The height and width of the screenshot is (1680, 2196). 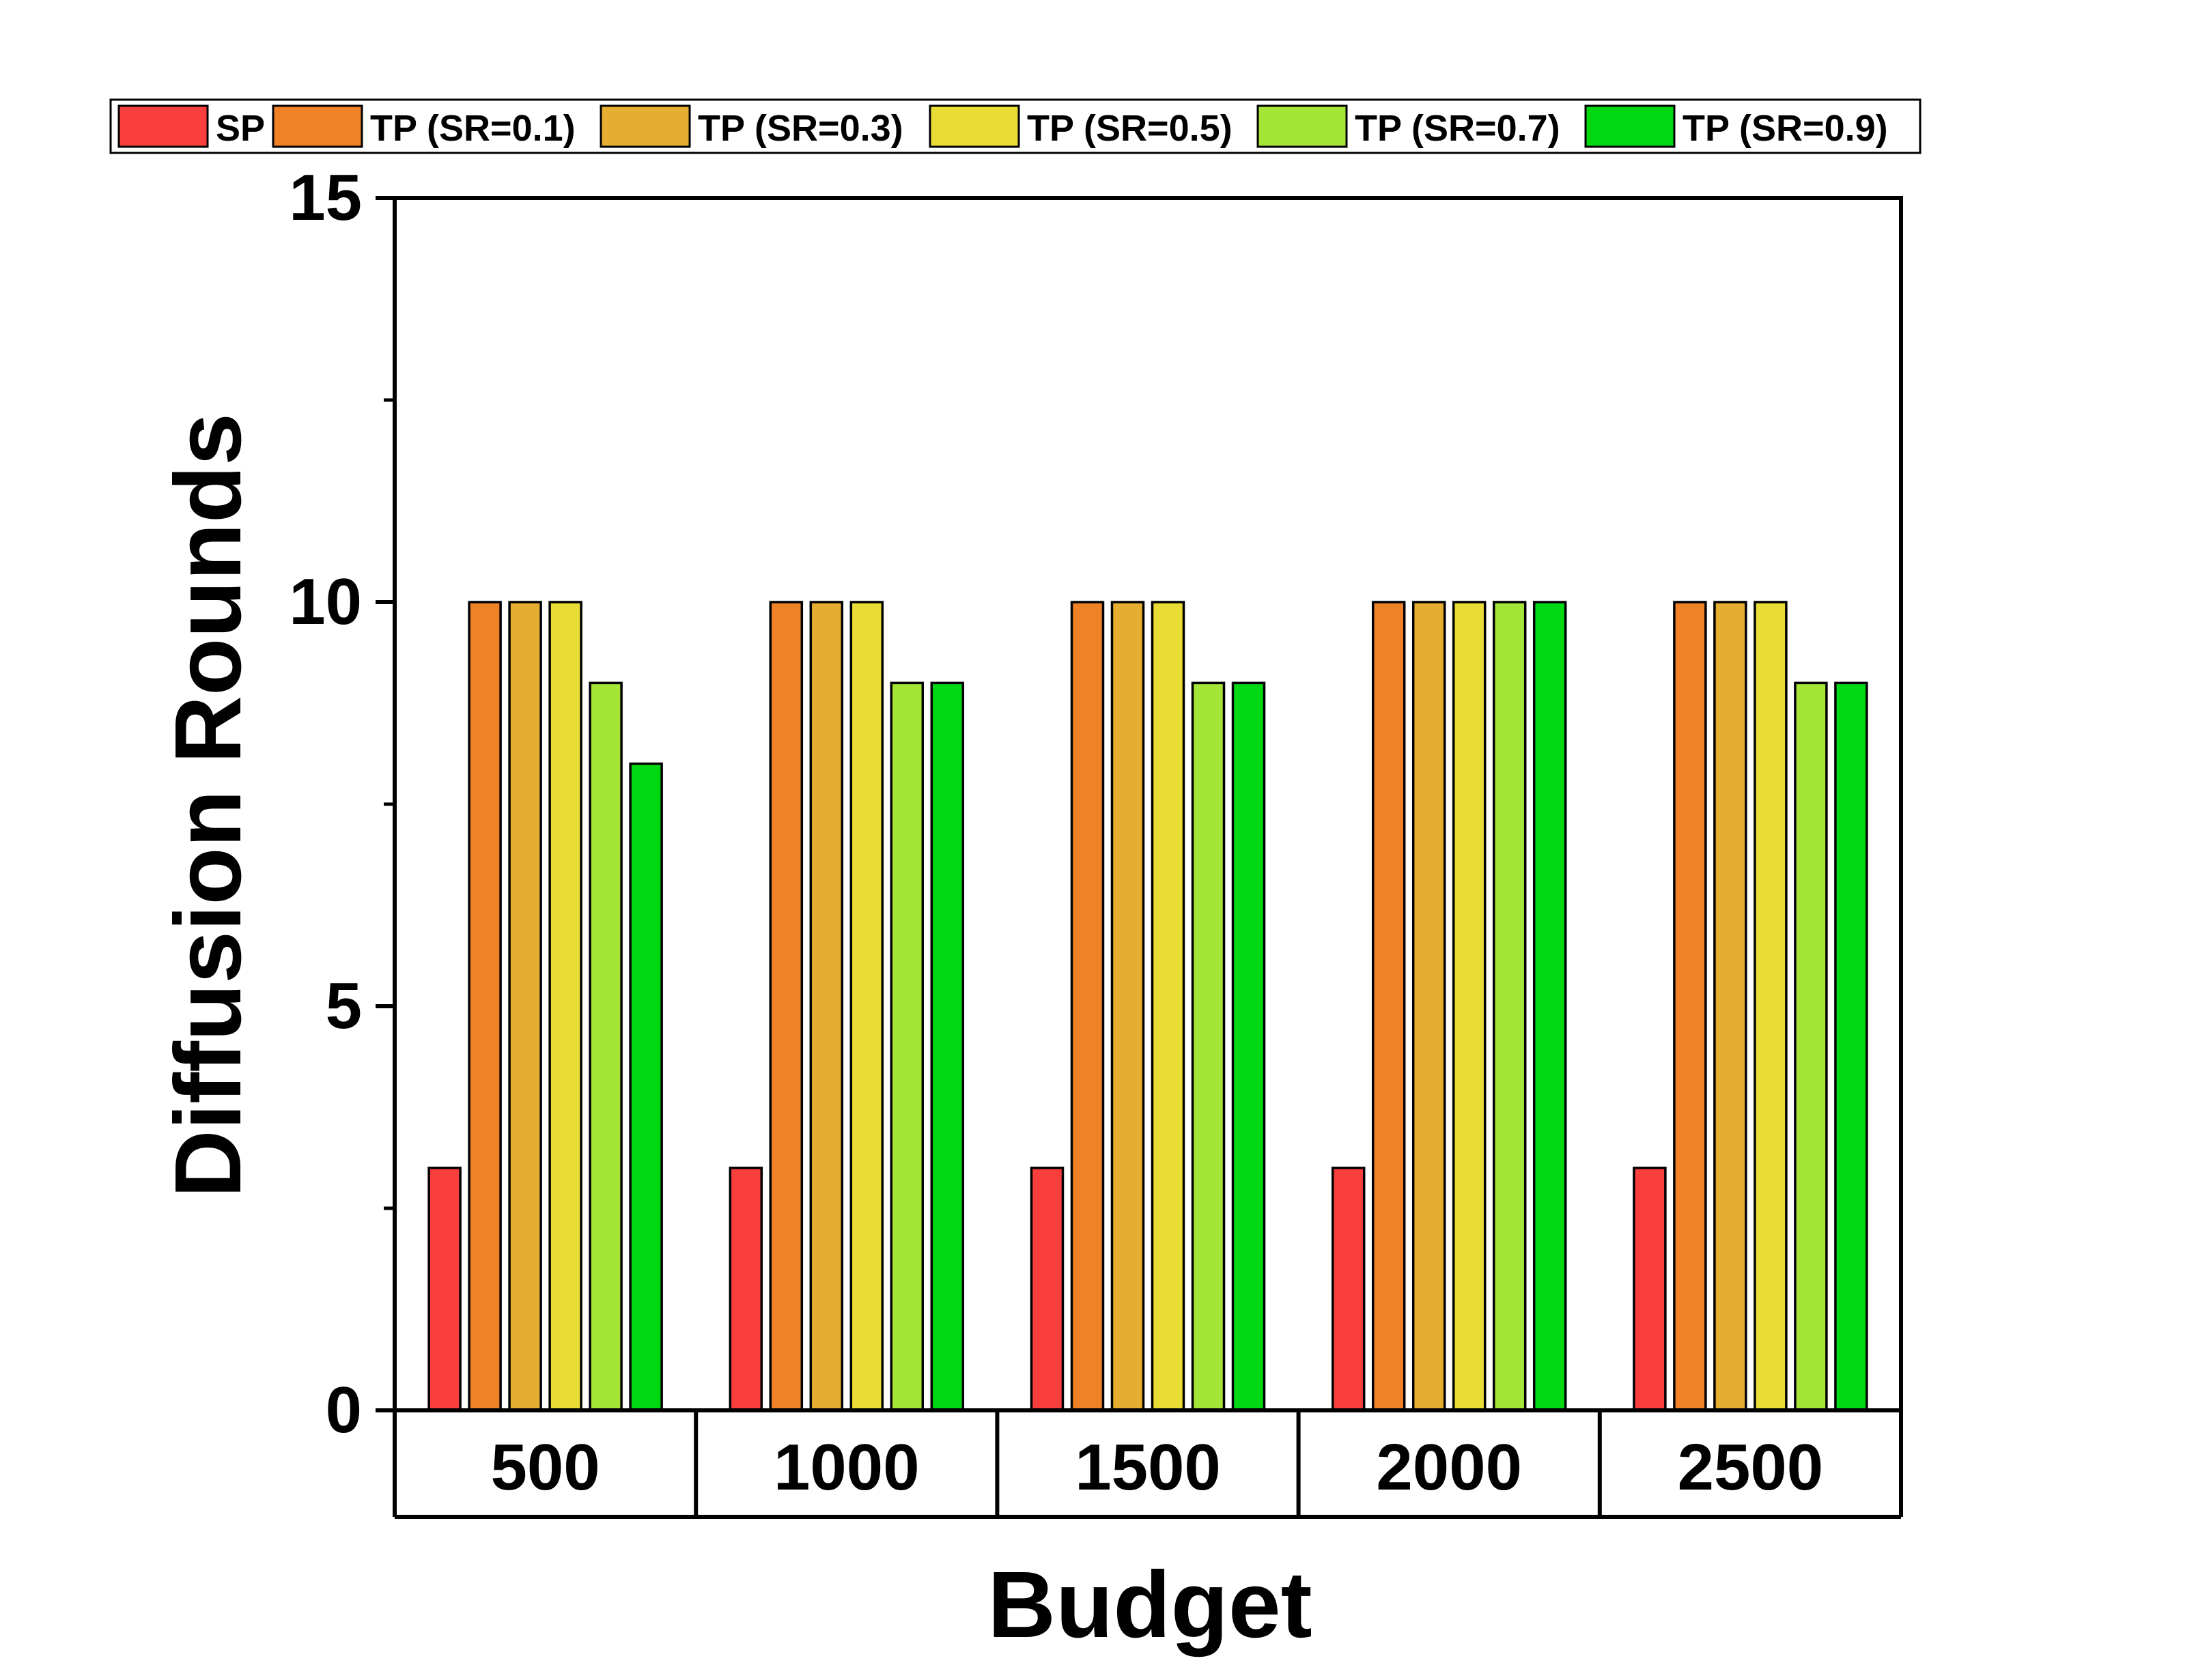 What do you see at coordinates (326, 197) in the screenshot?
I see `y-tick-label: 15` at bounding box center [326, 197].